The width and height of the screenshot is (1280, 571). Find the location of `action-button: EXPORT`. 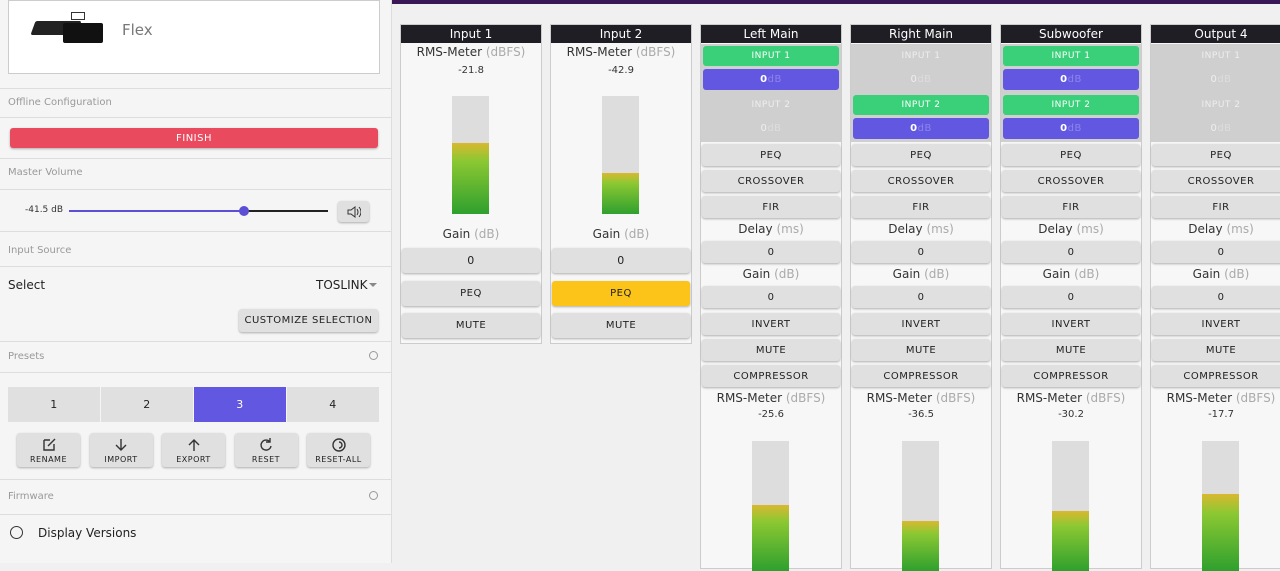

action-button: EXPORT is located at coordinates (193, 450).